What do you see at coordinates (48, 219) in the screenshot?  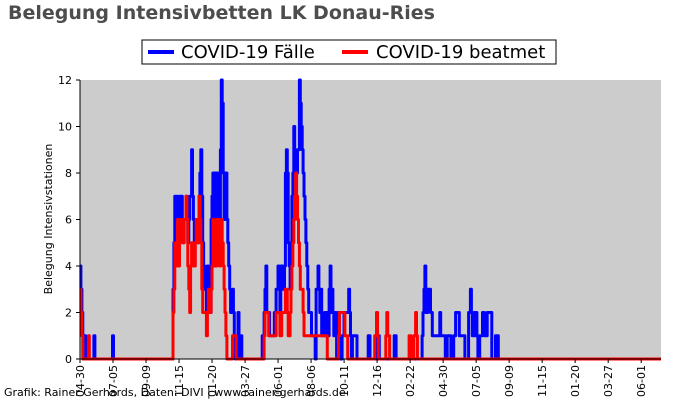 I see `y-axis-label: Belegung Intensivstationen` at bounding box center [48, 219].